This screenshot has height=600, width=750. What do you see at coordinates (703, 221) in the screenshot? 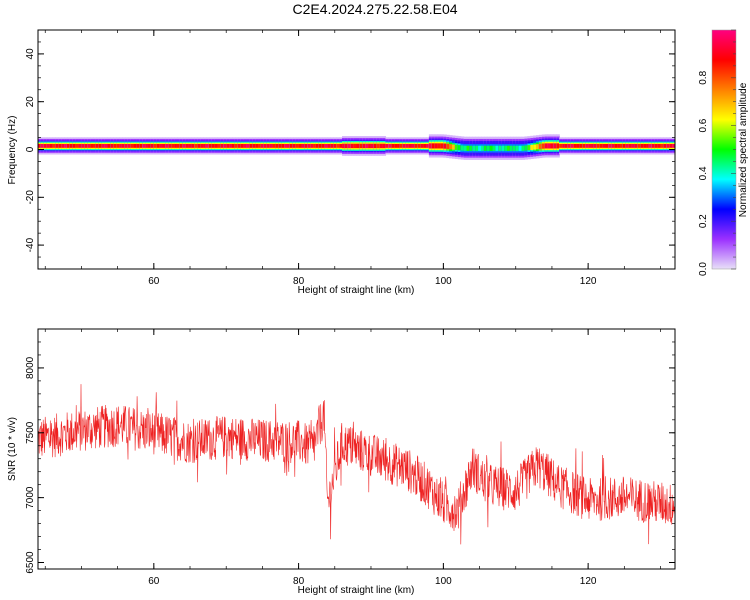
I see `colorbar-tick-label: 0.2` at bounding box center [703, 221].